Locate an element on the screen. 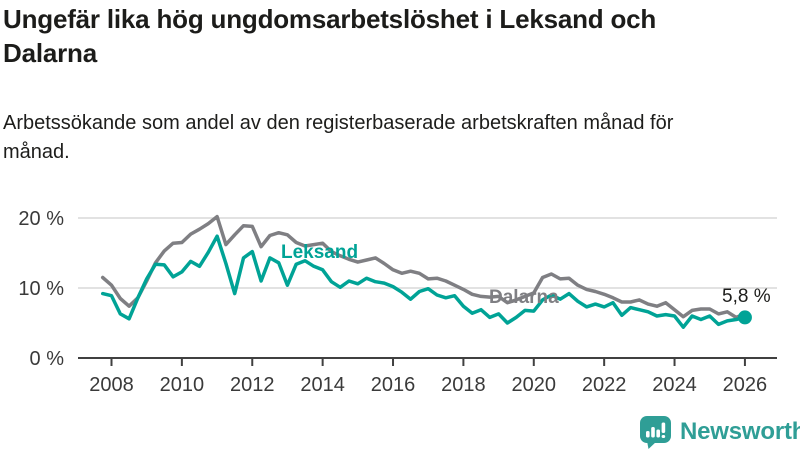  x-tick-label: 2022 is located at coordinates (604, 385).